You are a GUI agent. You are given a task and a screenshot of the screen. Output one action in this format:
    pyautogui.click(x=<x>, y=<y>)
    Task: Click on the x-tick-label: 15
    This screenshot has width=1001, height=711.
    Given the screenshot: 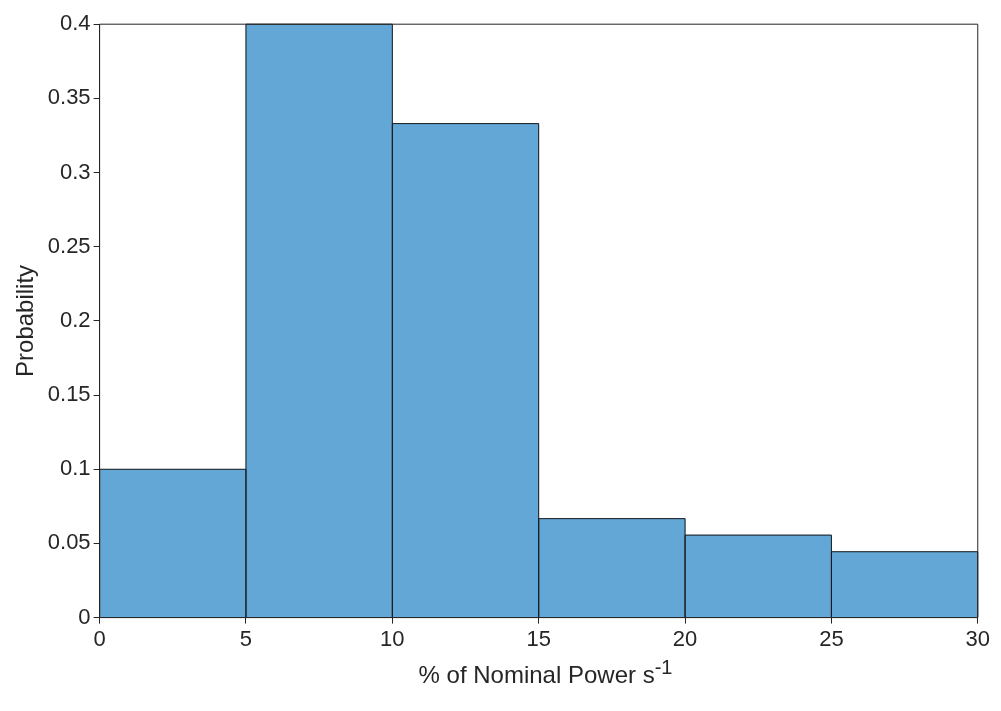 What is the action you would take?
    pyautogui.click(x=538, y=638)
    